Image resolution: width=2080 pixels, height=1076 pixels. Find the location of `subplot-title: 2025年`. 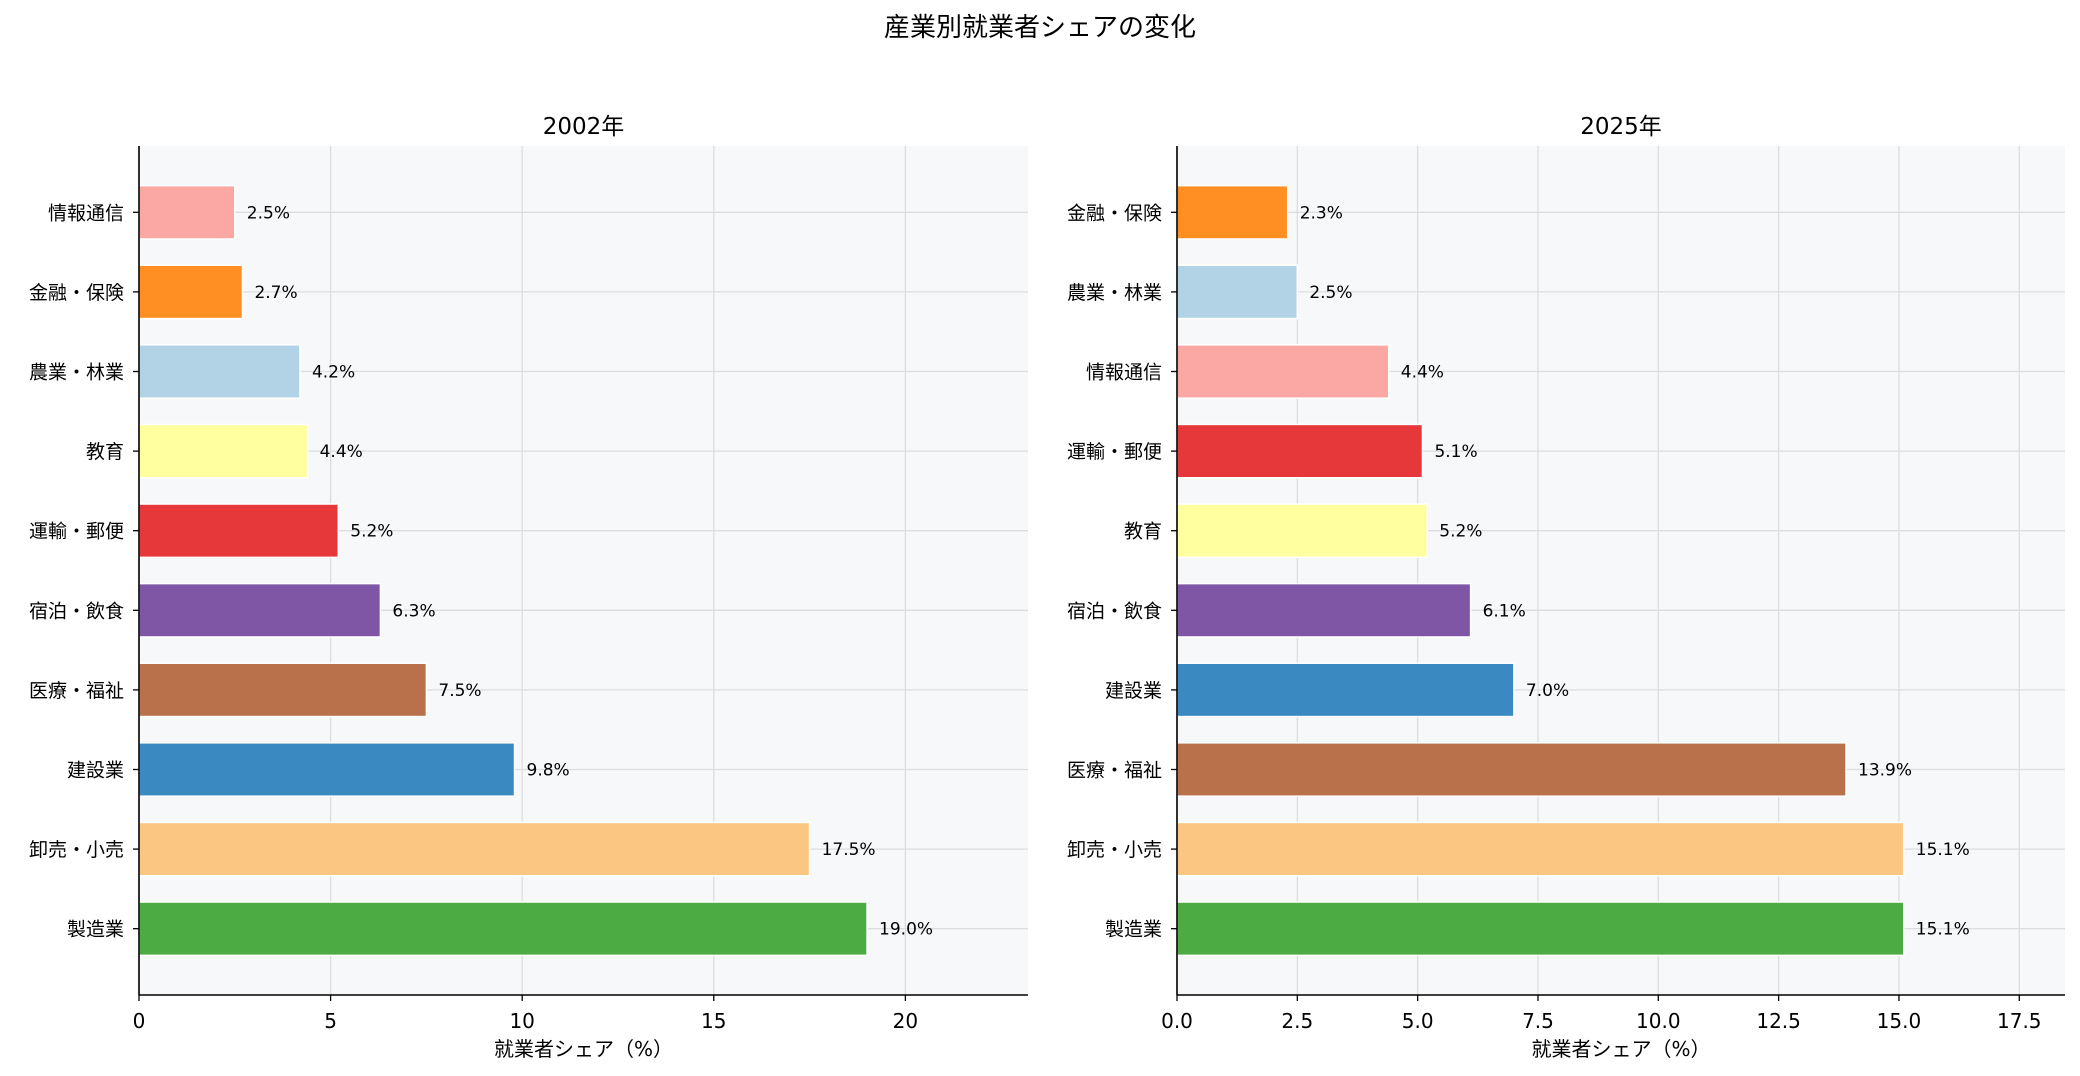

subplot-title: 2025年 is located at coordinates (1621, 127).